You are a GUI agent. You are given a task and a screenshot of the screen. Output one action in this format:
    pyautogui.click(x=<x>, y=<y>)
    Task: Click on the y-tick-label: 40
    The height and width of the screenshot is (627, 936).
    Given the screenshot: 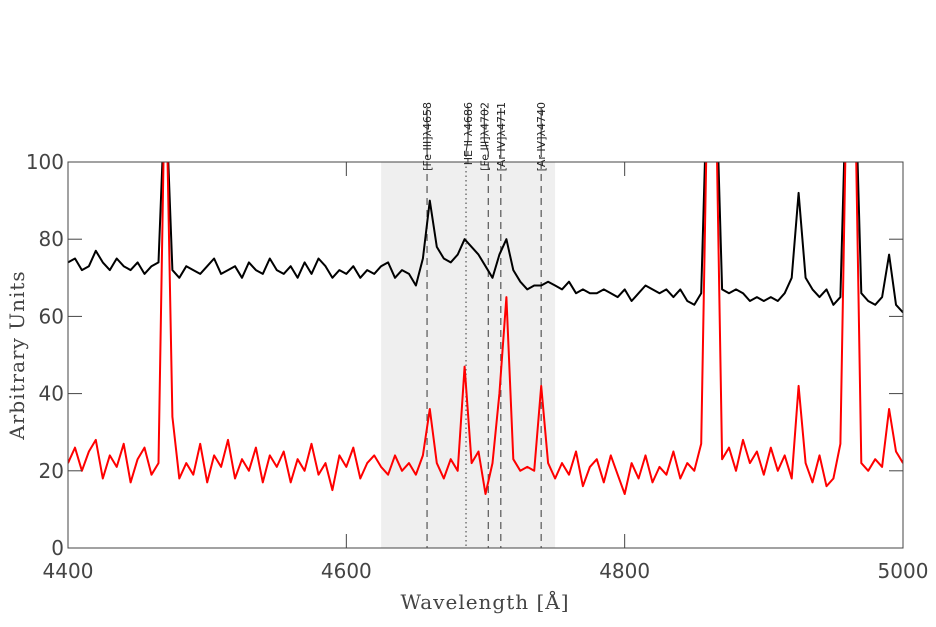 What is the action you would take?
    pyautogui.click(x=51, y=394)
    